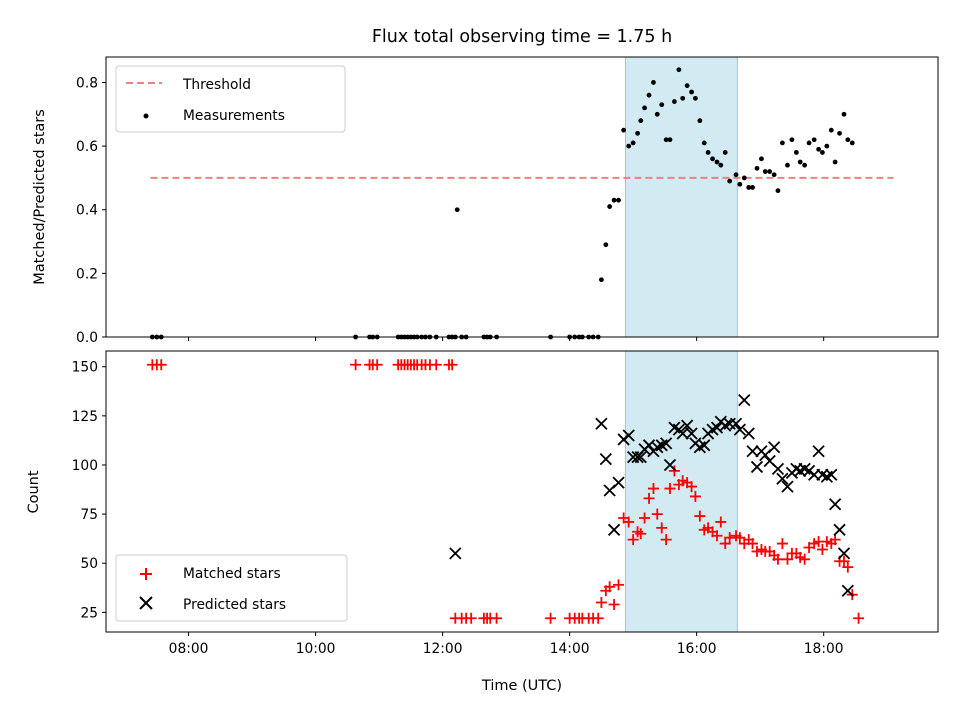 The height and width of the screenshot is (720, 960). What do you see at coordinates (87, 147) in the screenshot?
I see `y-tick-label: 0.6` at bounding box center [87, 147].